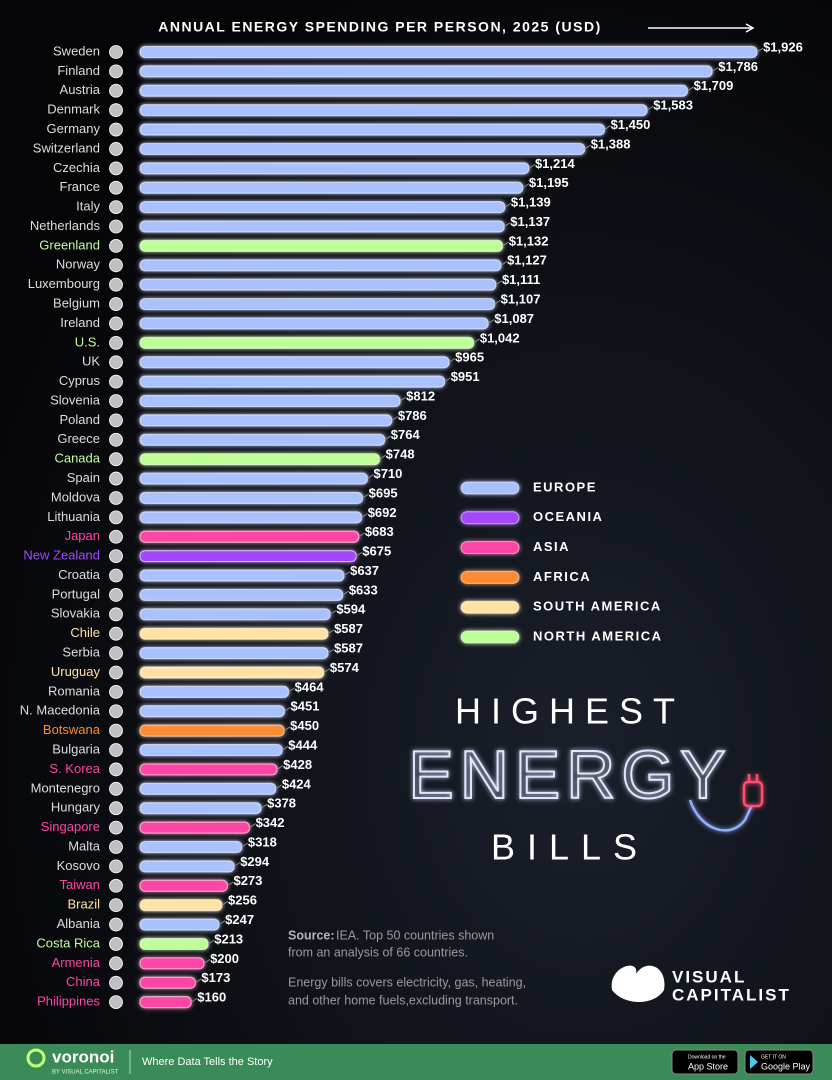  What do you see at coordinates (79, 574) in the screenshot?
I see `country-label: Croatia` at bounding box center [79, 574].